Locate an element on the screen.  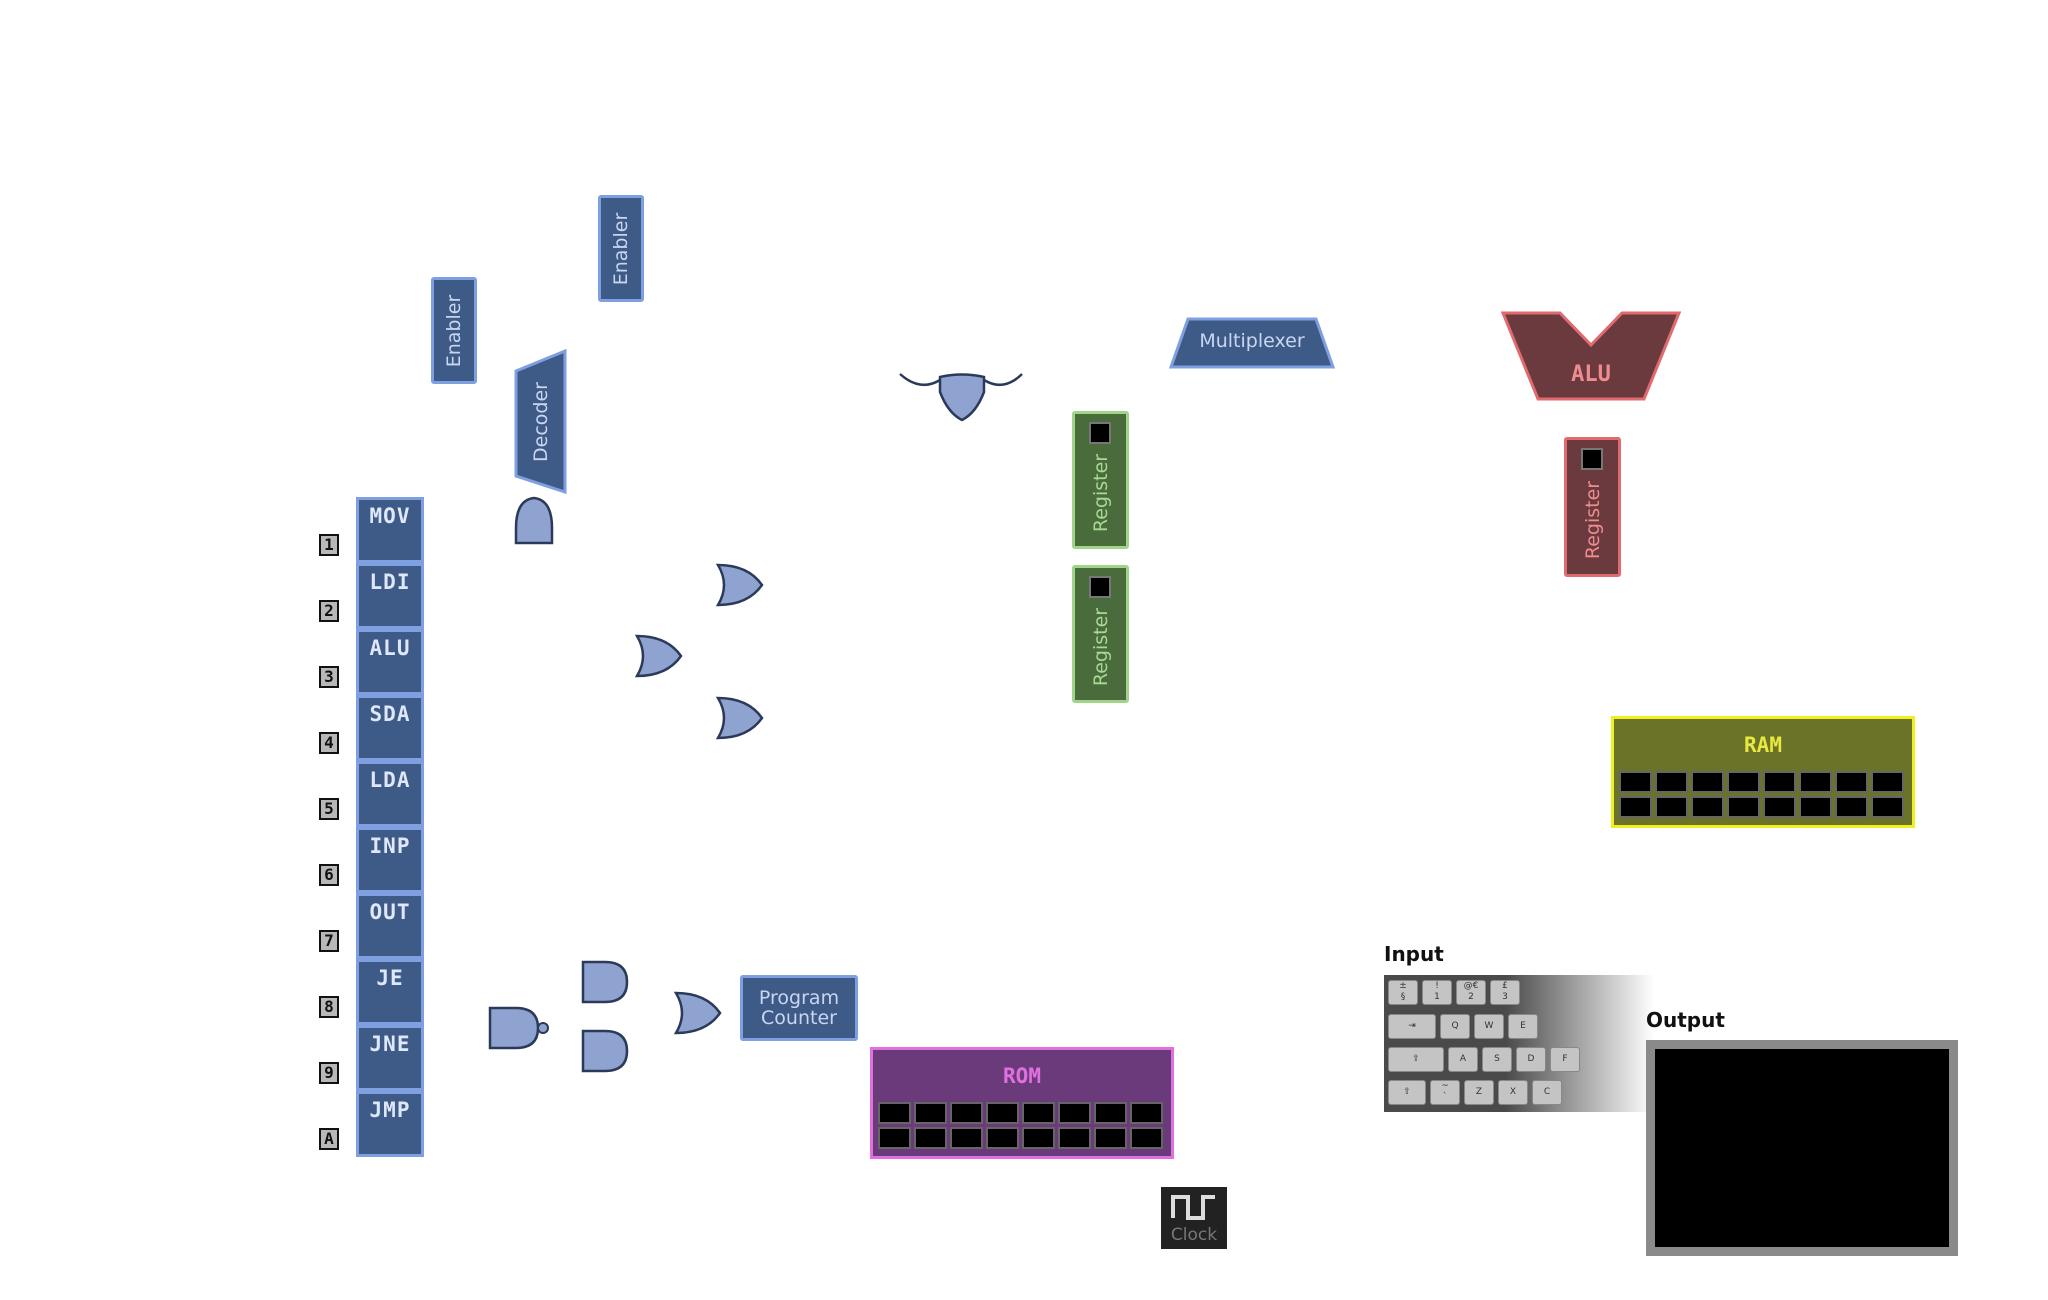
key: X is located at coordinates (1513, 1092).